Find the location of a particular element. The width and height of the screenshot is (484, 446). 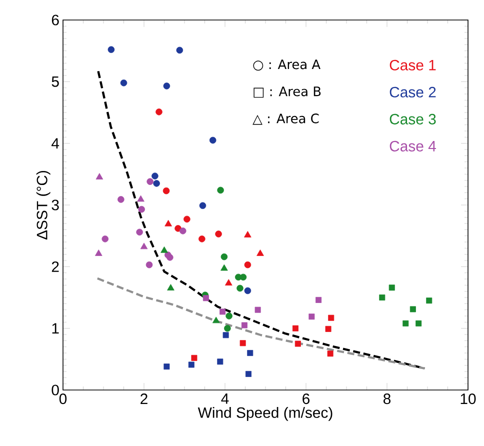

y-tick-label: 0 is located at coordinates (55, 390).